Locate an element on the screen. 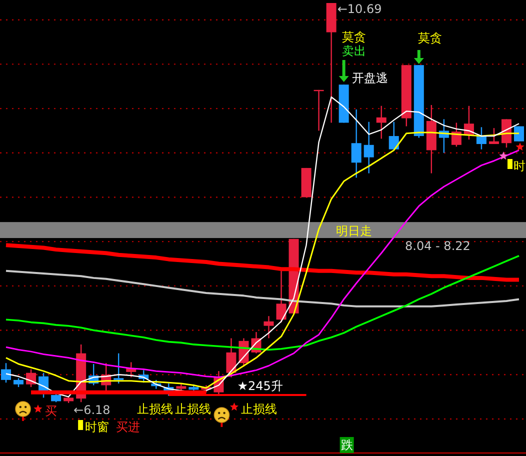 This screenshot has height=456, width=526. annotation: 时 is located at coordinates (519, 166).